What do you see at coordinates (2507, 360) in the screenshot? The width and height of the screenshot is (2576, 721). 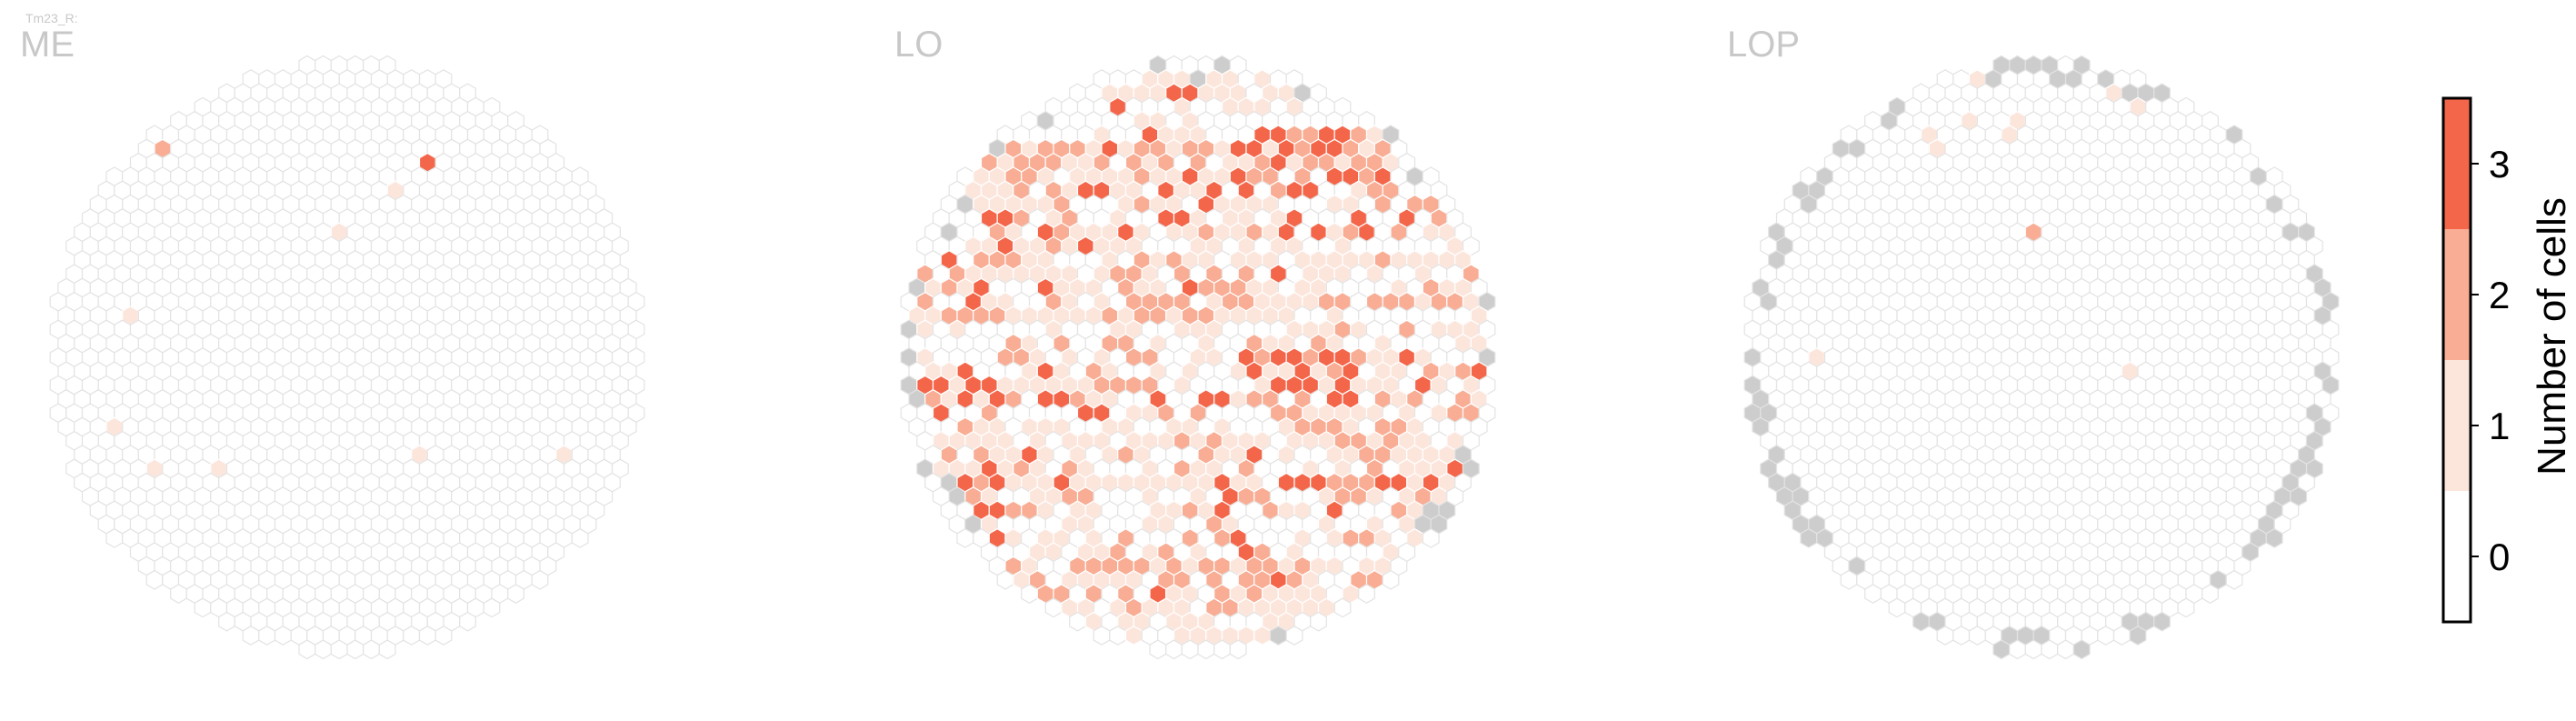 I see `colorbar: Number of cells 0 1 2 3` at bounding box center [2507, 360].